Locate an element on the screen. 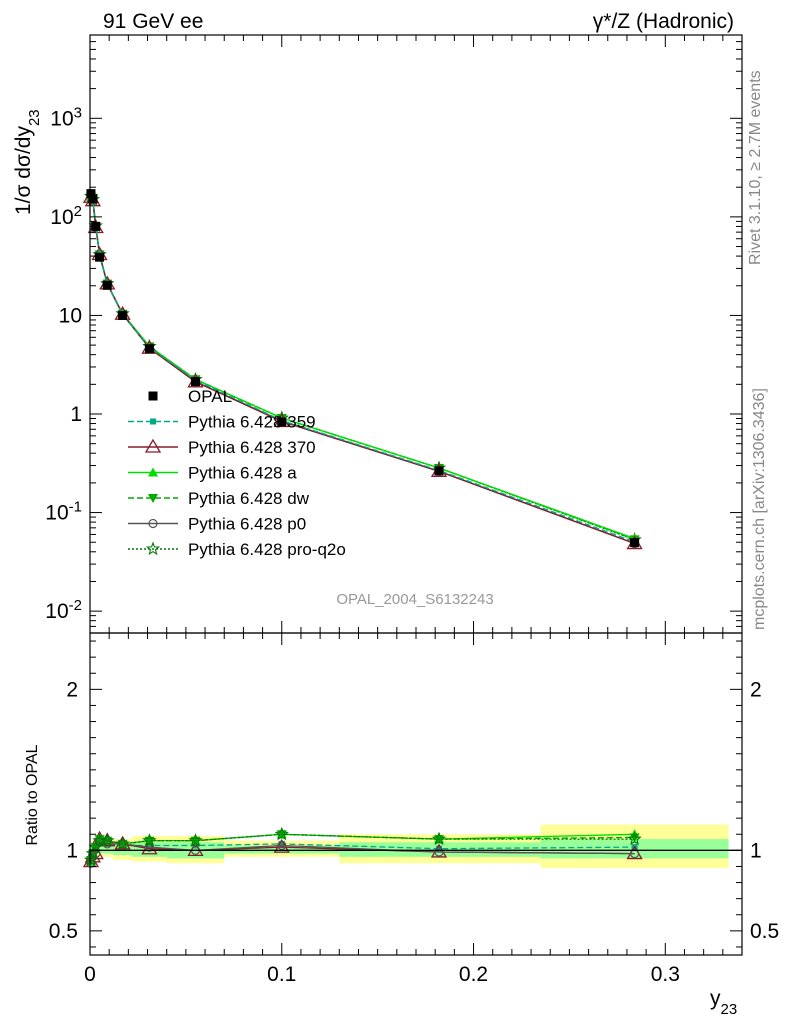 The image size is (786, 1024). y-tick-label: 10² is located at coordinates (66, 215).